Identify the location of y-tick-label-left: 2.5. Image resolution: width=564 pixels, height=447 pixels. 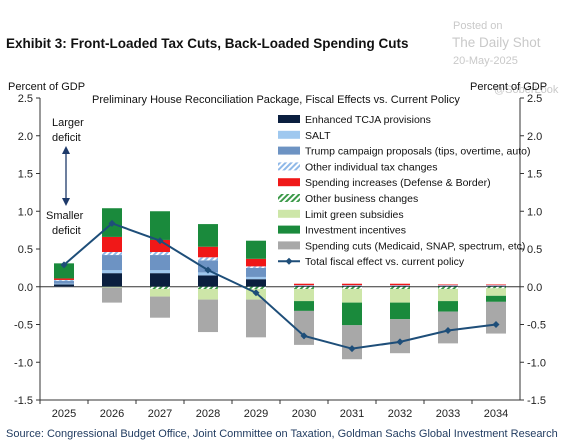
(25, 99).